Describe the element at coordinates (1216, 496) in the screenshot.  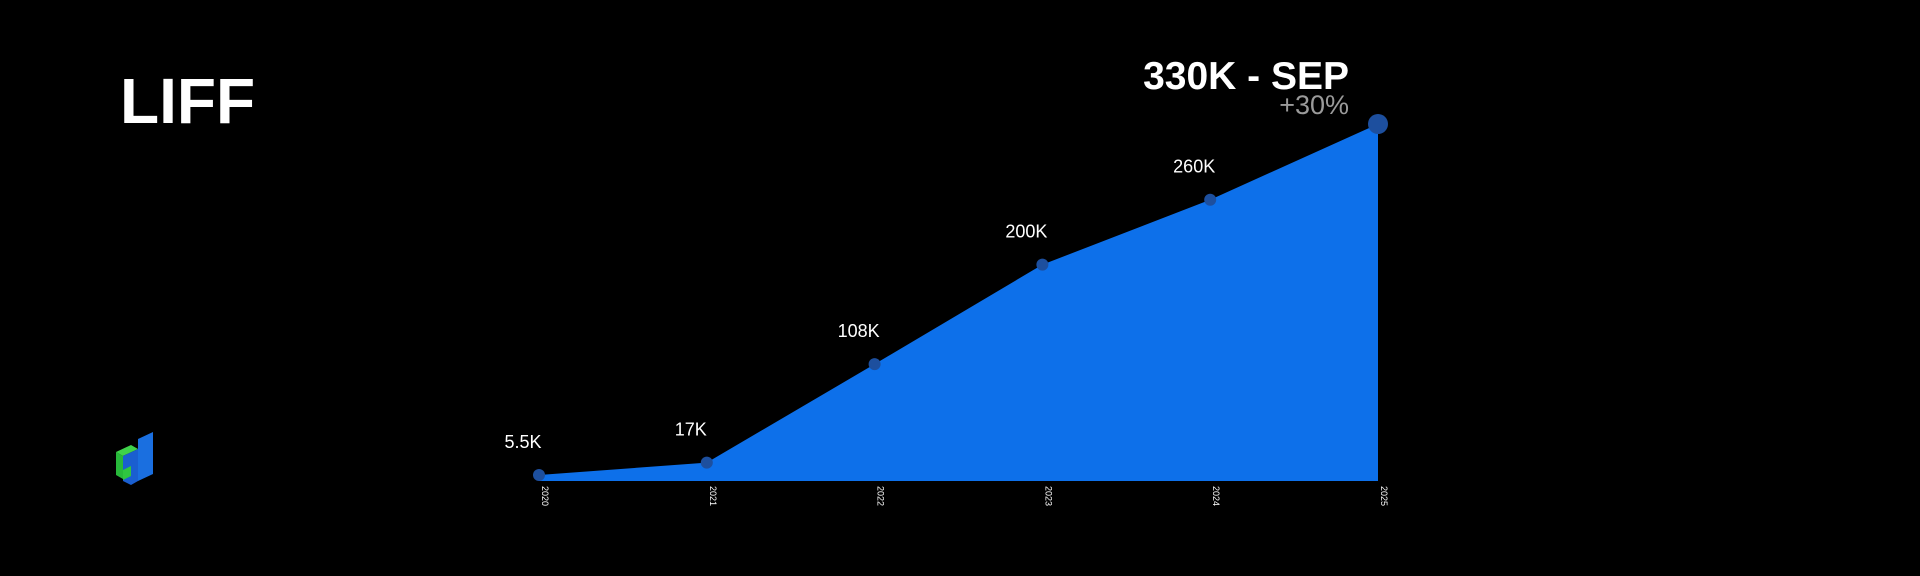
I see `x-tick-label: 2024` at that location.